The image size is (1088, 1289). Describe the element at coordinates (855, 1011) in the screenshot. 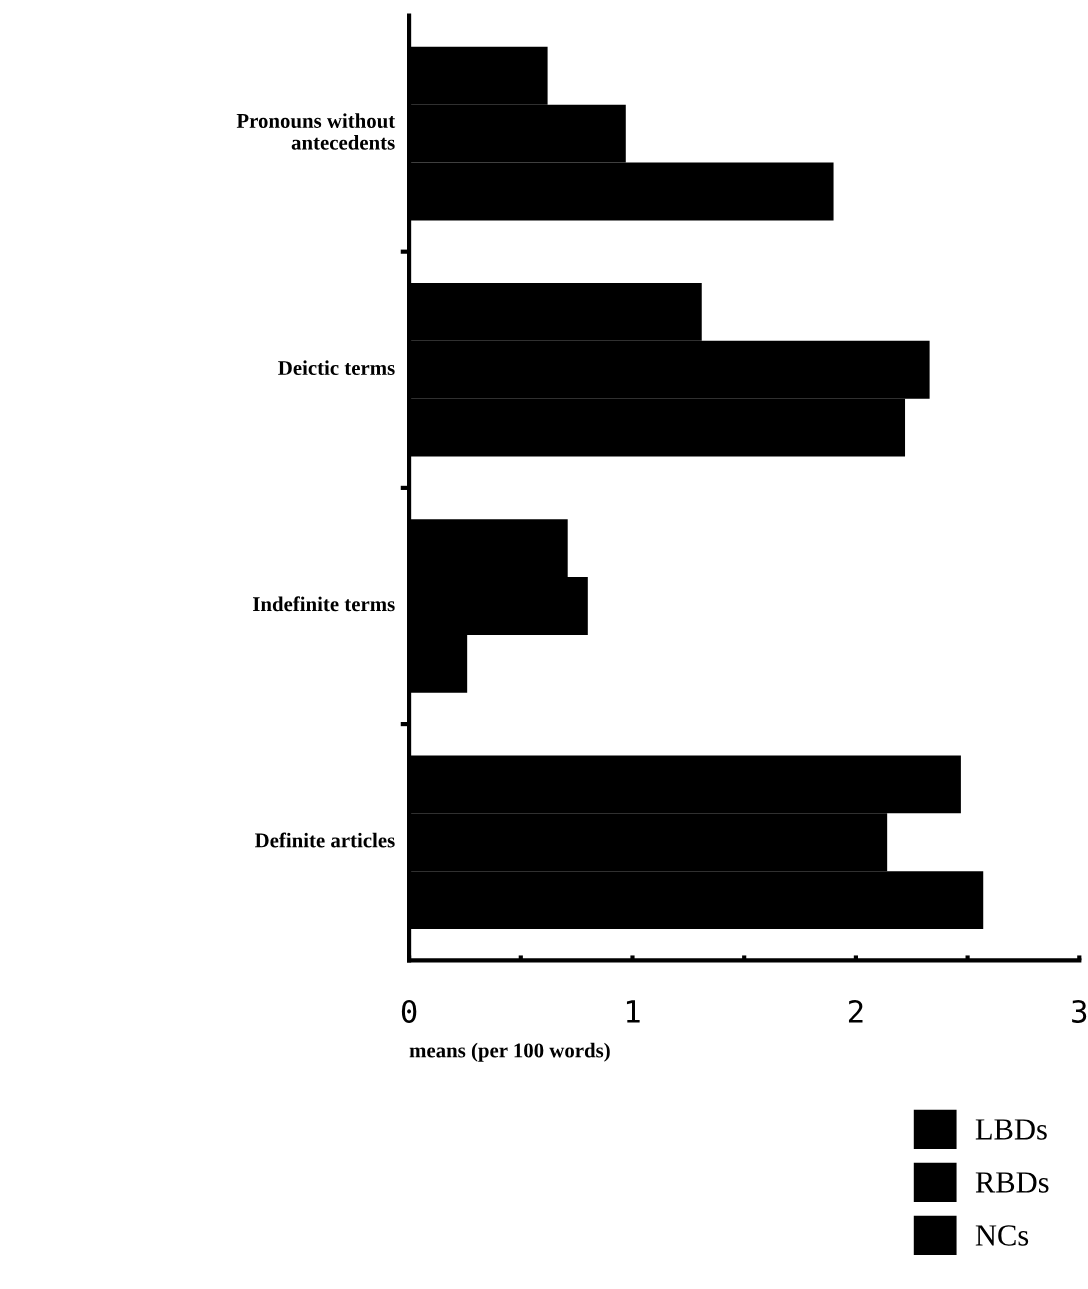

I see `x-tick-label: 2` at that location.